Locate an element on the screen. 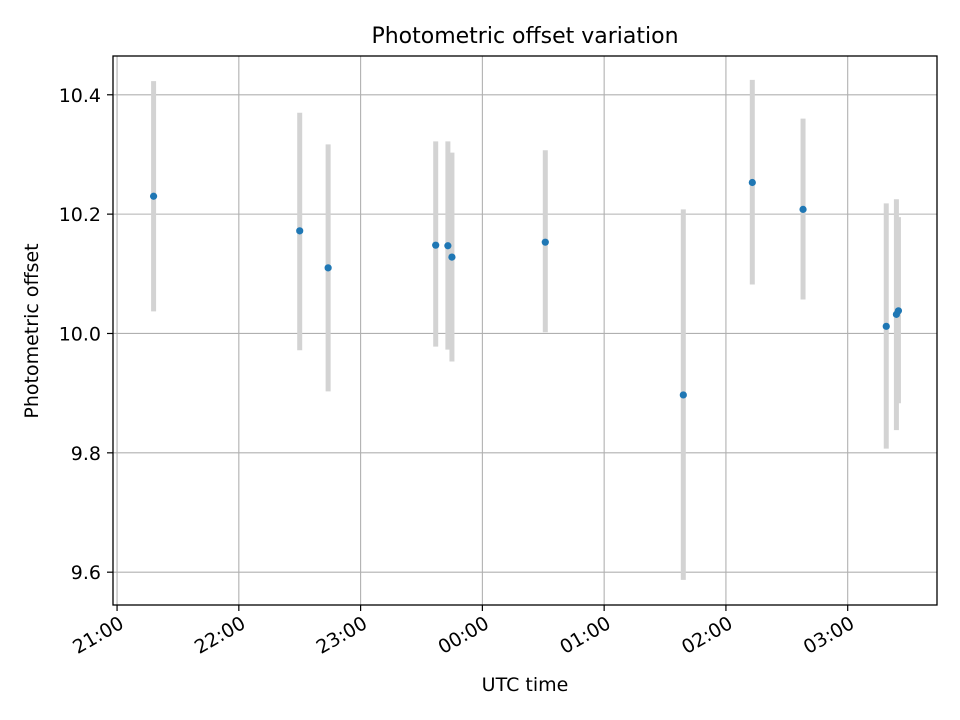 The image size is (960, 720). y-tick-label: 9.6 is located at coordinates (86, 573).